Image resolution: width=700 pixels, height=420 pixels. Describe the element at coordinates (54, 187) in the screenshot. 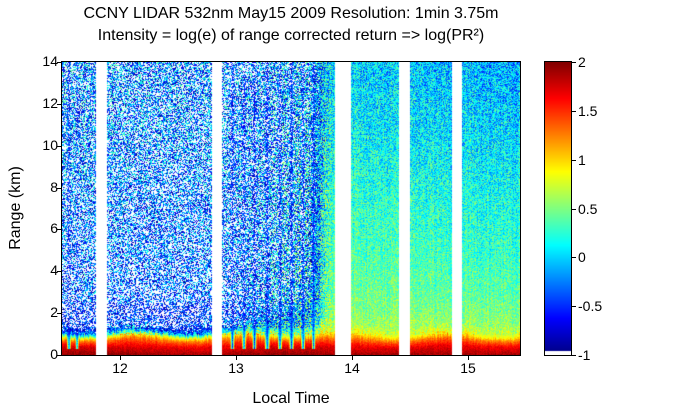

I see `y-tick-label: 8` at that location.